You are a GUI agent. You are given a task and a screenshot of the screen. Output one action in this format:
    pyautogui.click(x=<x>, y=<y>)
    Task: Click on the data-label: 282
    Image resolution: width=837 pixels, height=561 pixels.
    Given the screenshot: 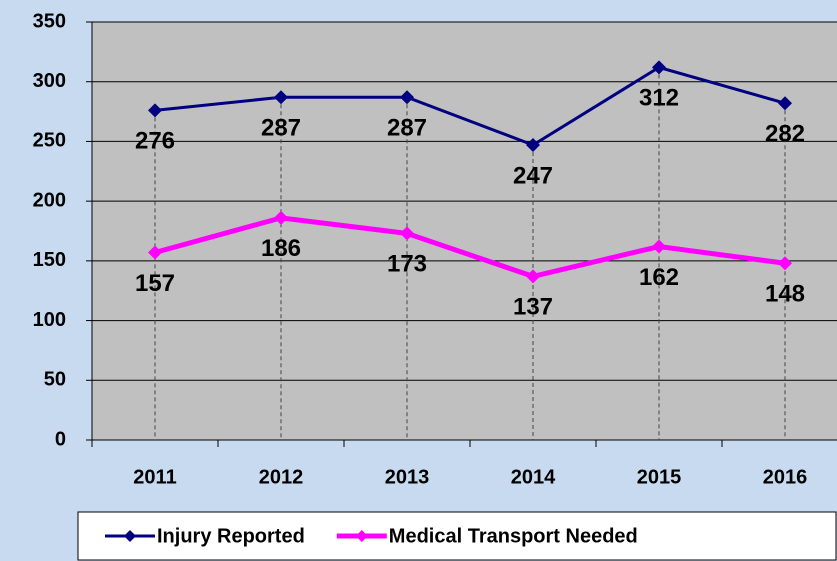 What is the action you would take?
    pyautogui.click(x=785, y=134)
    